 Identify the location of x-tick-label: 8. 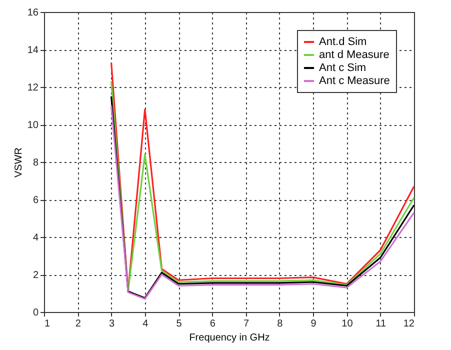
(280, 324).